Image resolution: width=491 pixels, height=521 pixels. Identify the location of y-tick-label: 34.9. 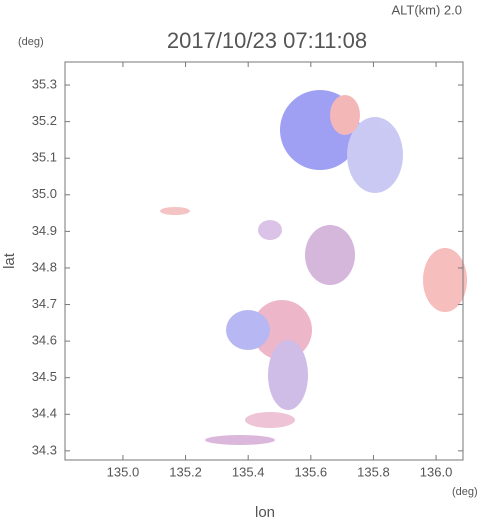
(44, 230).